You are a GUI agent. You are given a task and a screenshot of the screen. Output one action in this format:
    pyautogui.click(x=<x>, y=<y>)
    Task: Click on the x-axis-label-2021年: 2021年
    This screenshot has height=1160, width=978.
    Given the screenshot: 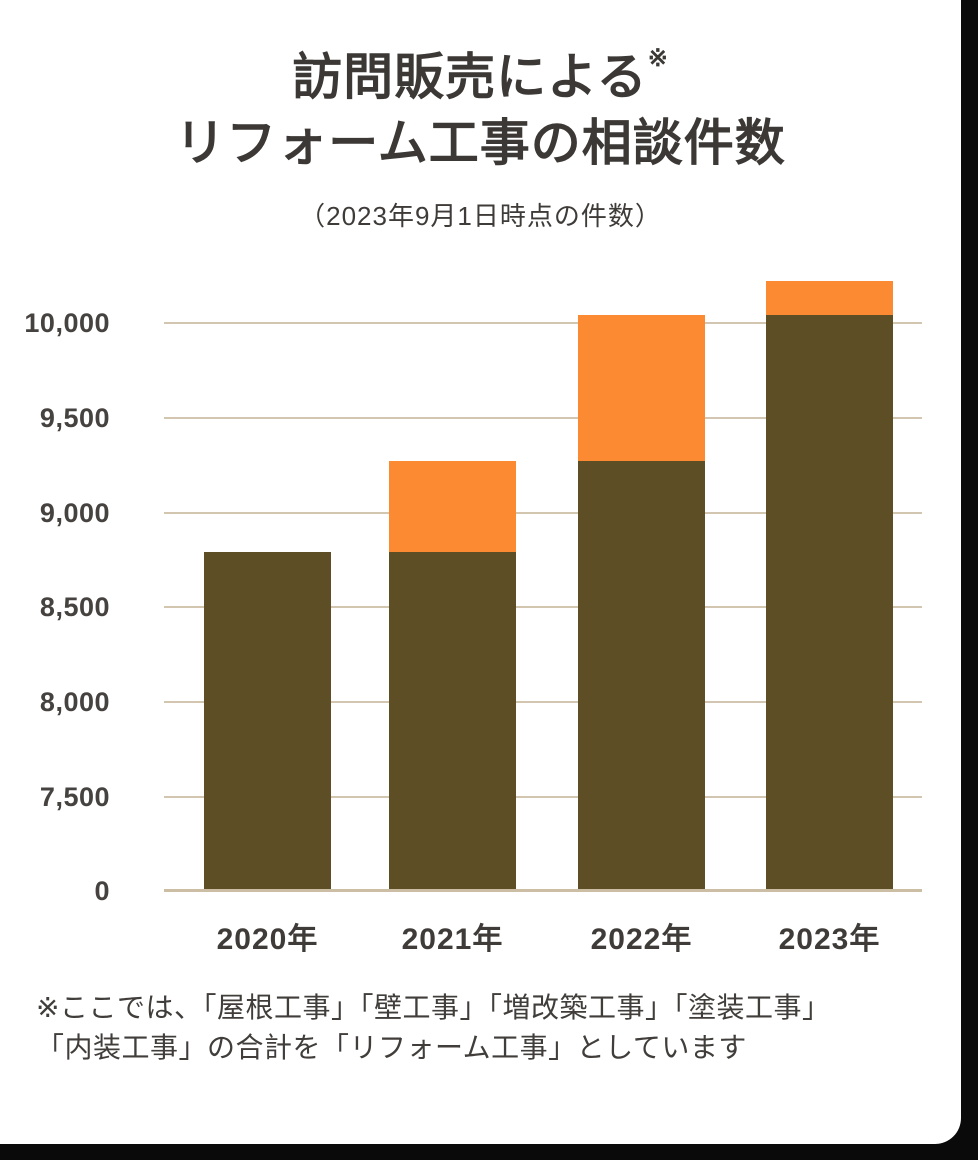 What is the action you would take?
    pyautogui.click(x=452, y=939)
    